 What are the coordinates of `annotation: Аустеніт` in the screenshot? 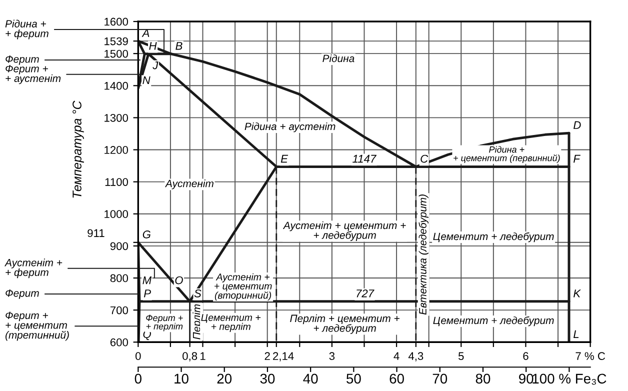 It's located at (189, 185).